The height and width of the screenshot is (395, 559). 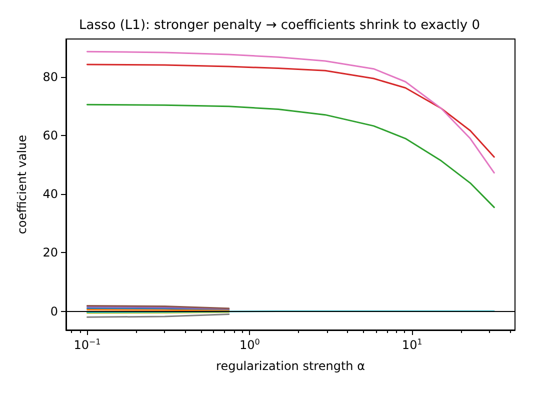 What do you see at coordinates (291, 366) in the screenshot?
I see `x-axis-title: regularization strength α` at bounding box center [291, 366].